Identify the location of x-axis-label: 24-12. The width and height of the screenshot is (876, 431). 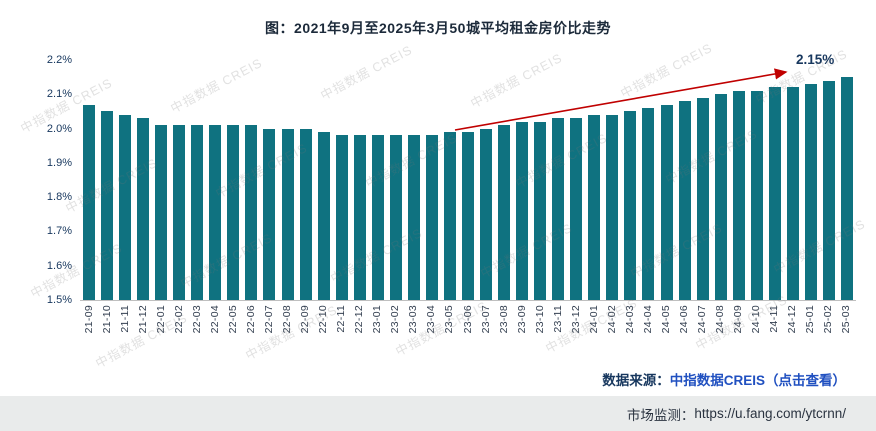
(792, 319).